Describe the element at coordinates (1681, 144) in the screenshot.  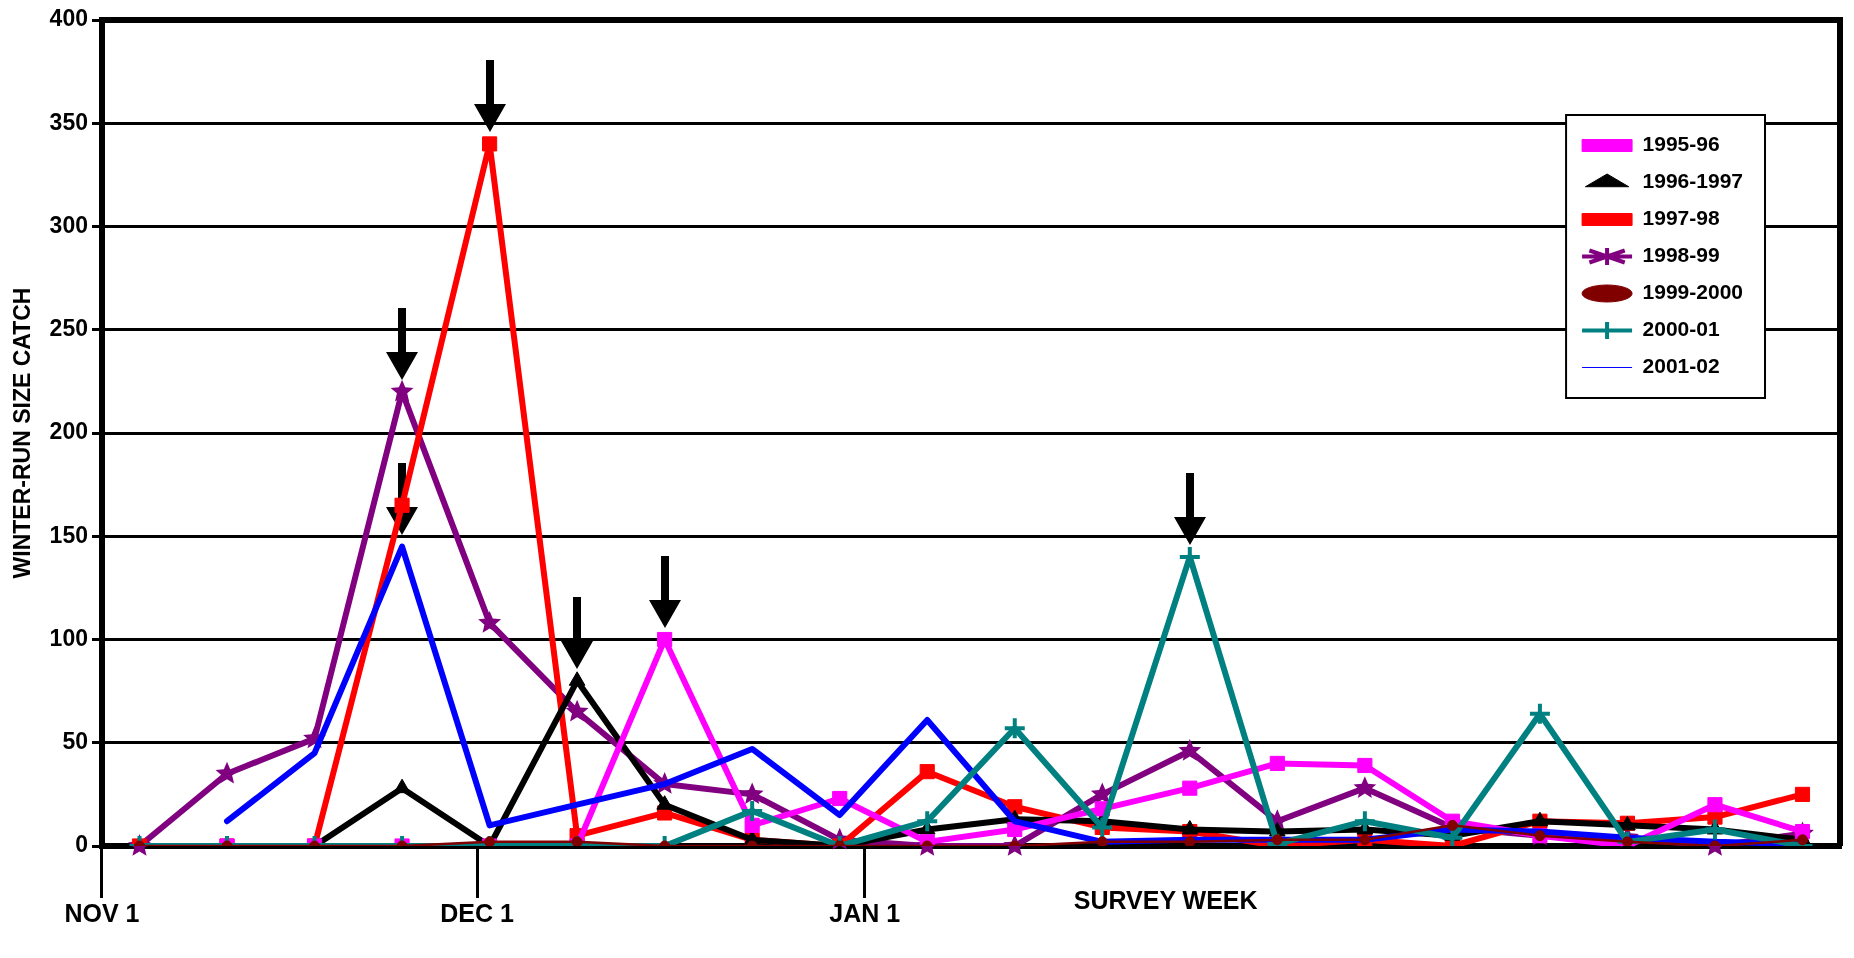
I see `legend-label: 1995-96` at that location.